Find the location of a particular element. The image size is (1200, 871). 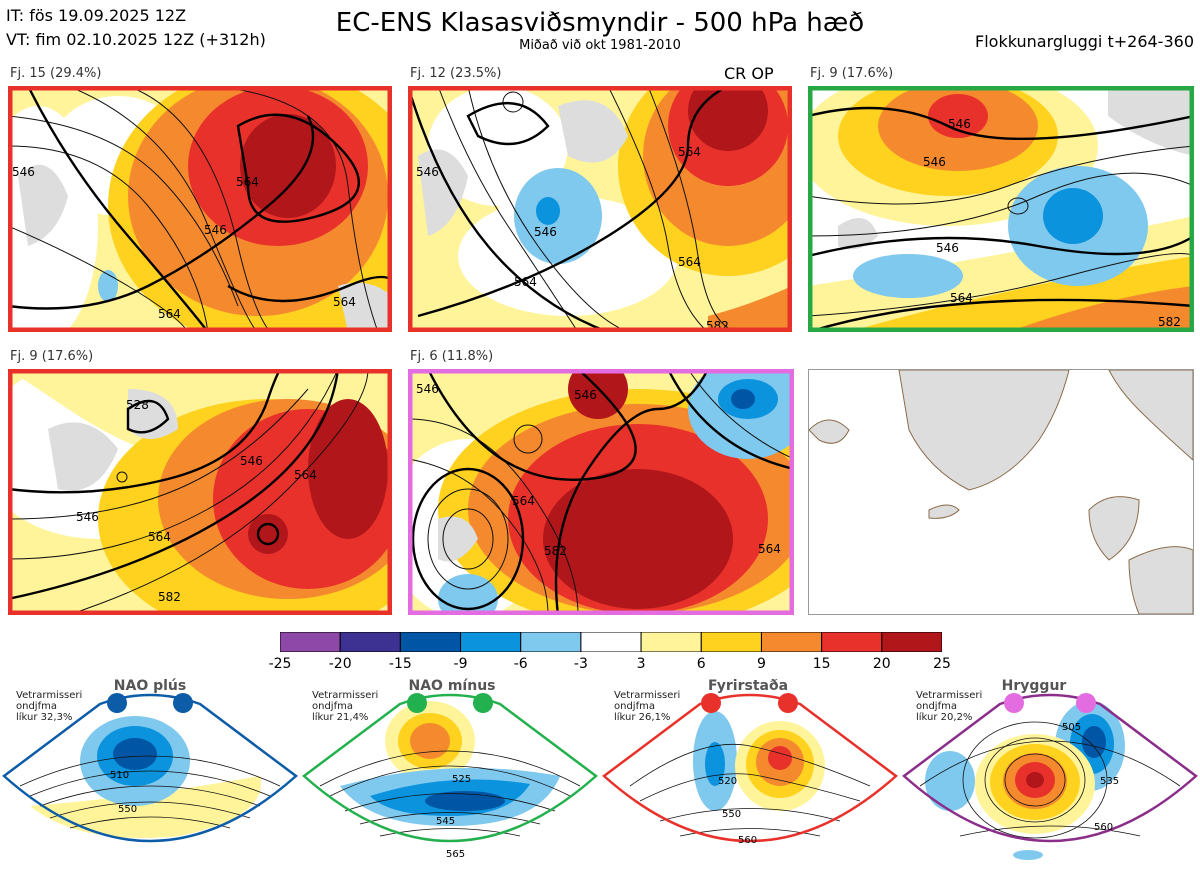

regime-4-desc-line: Vetrarmisseri is located at coordinates (949, 695).